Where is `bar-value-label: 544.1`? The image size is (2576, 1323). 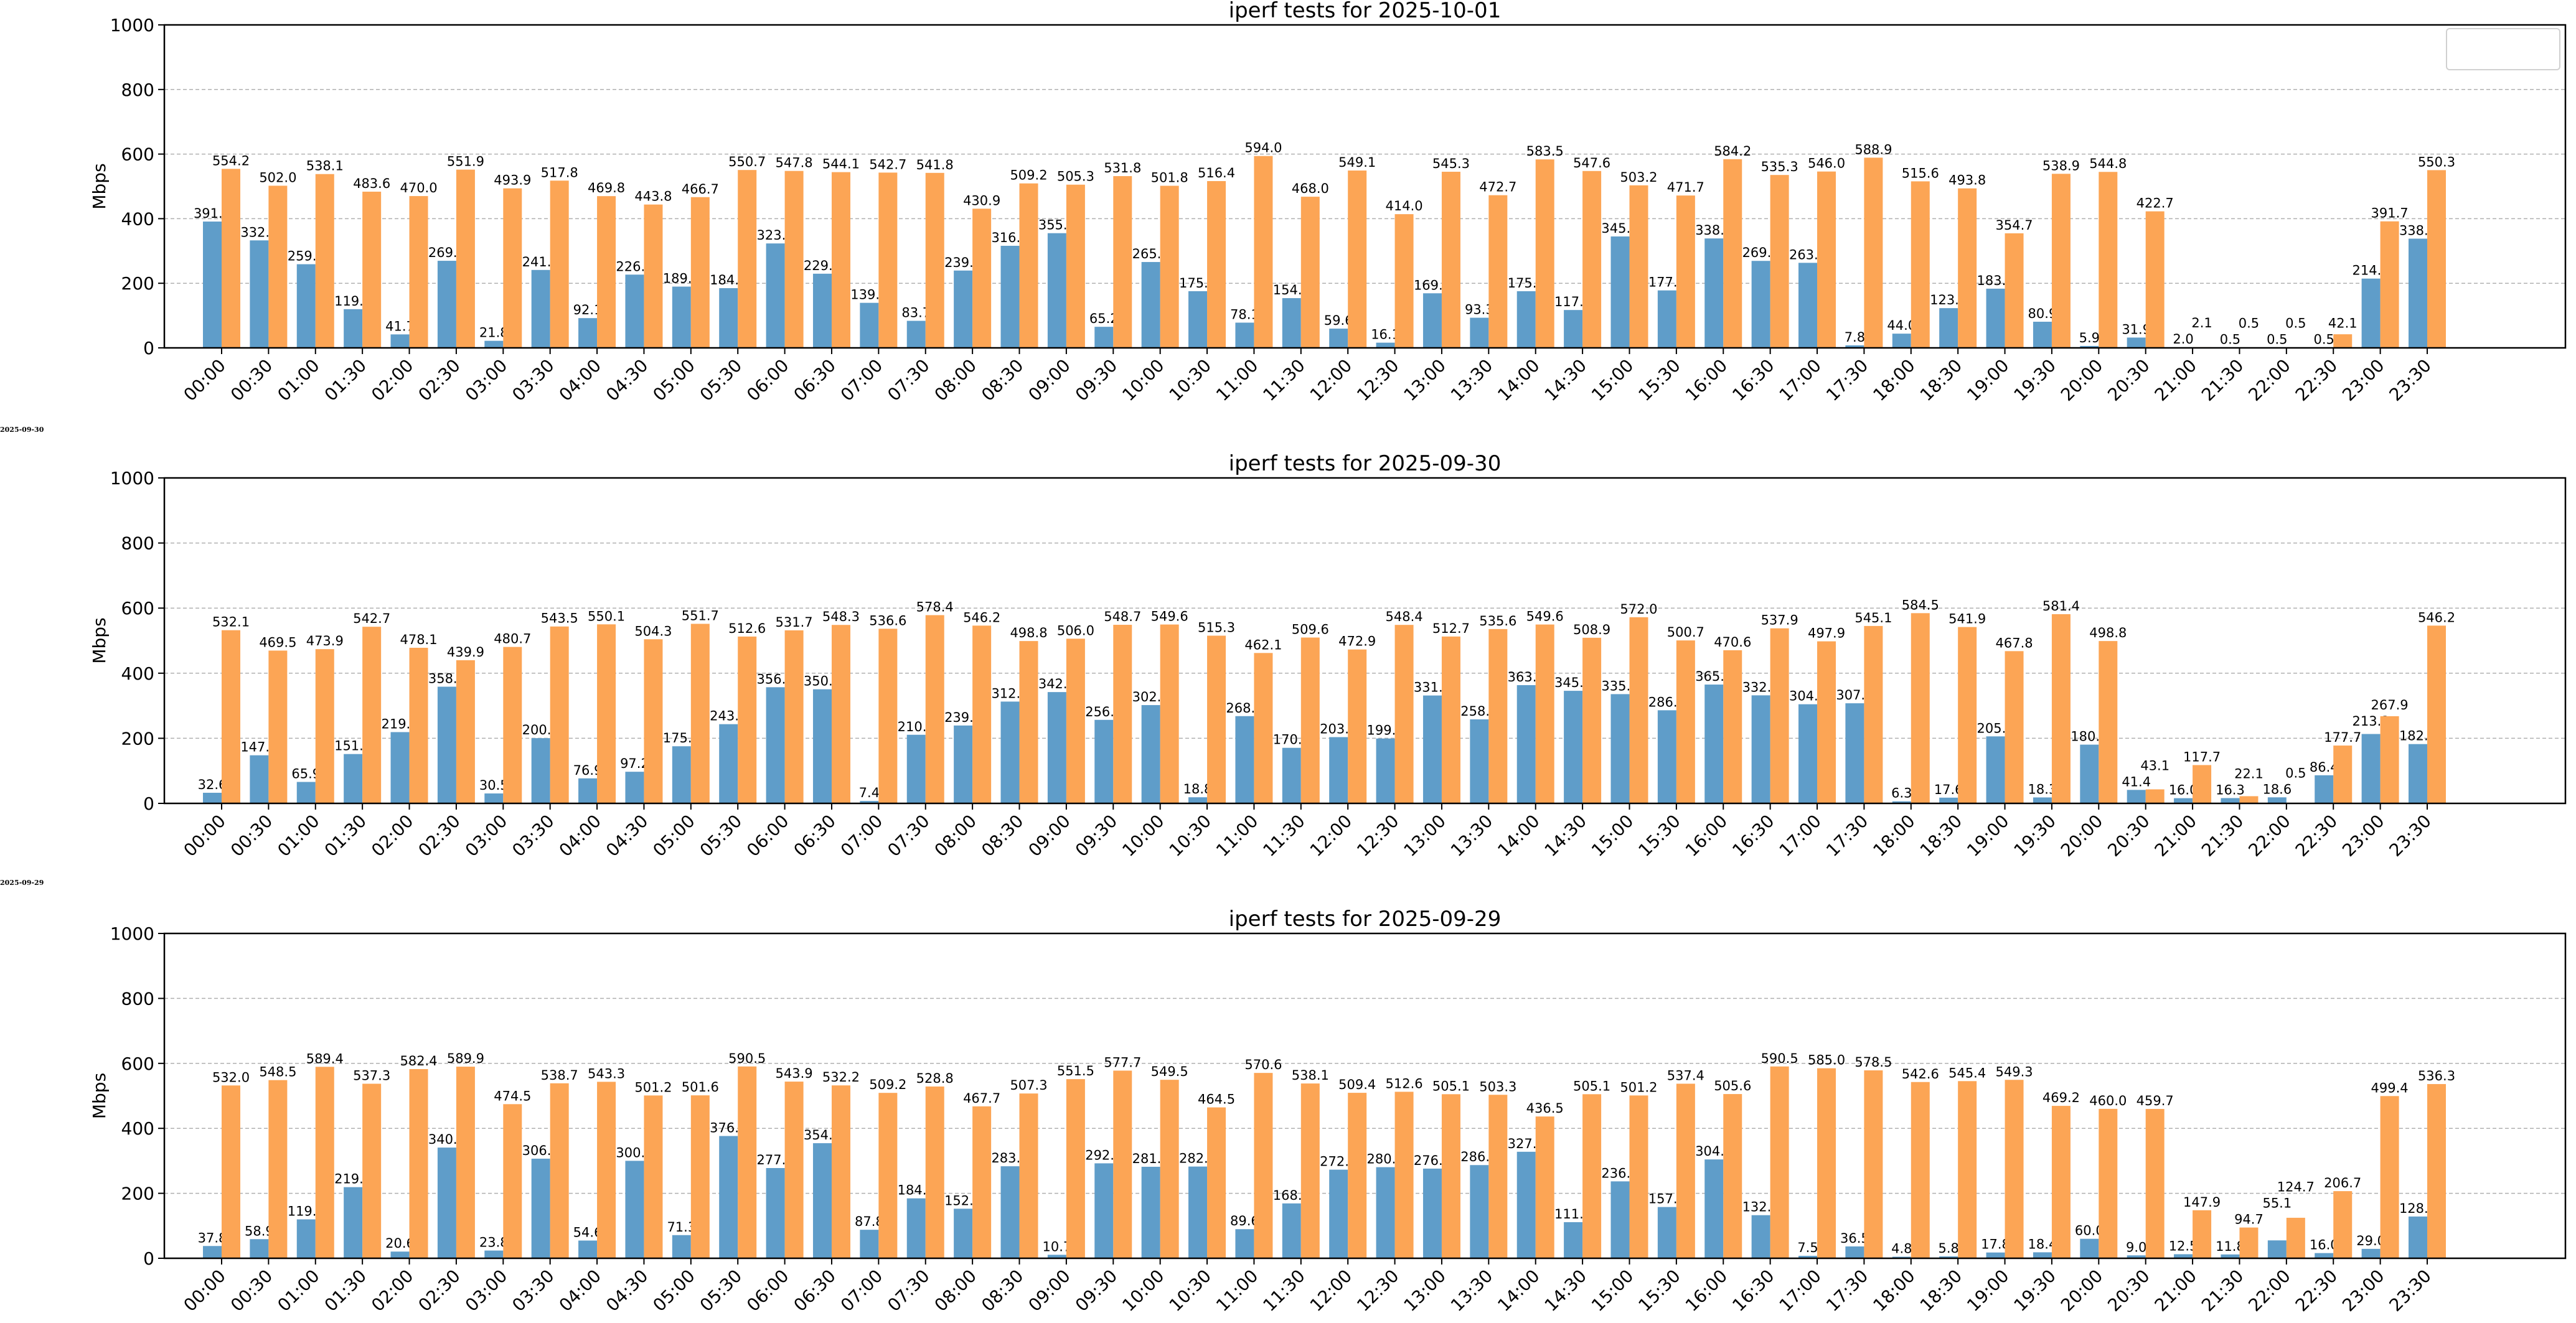 bar-value-label: 544.1 is located at coordinates (841, 164).